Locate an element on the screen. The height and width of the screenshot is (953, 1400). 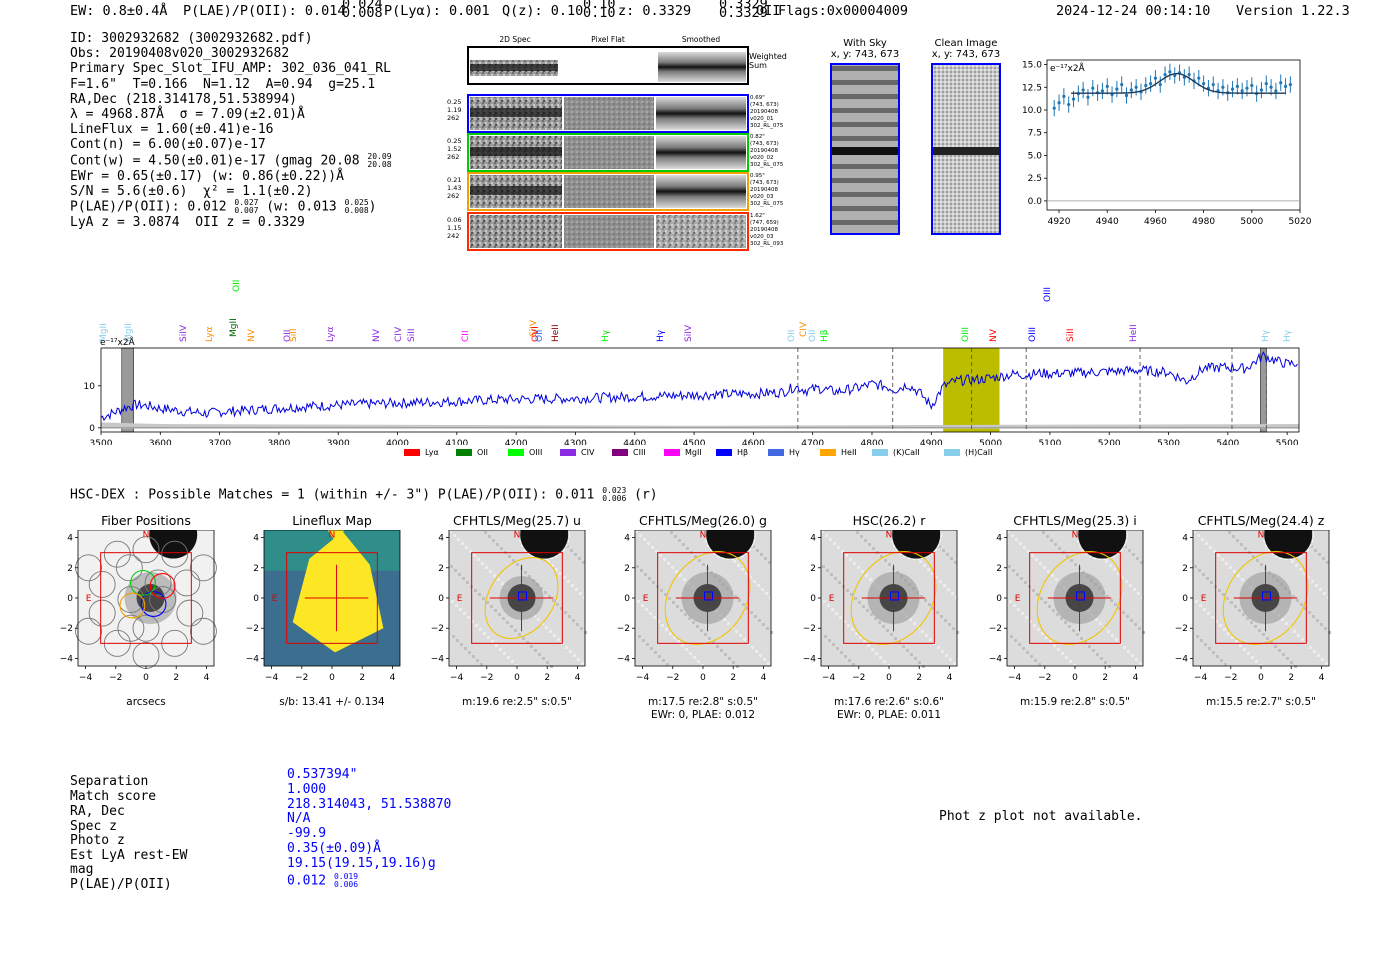
cutout-ytick-label: 0 is located at coordinates (1185, 599).